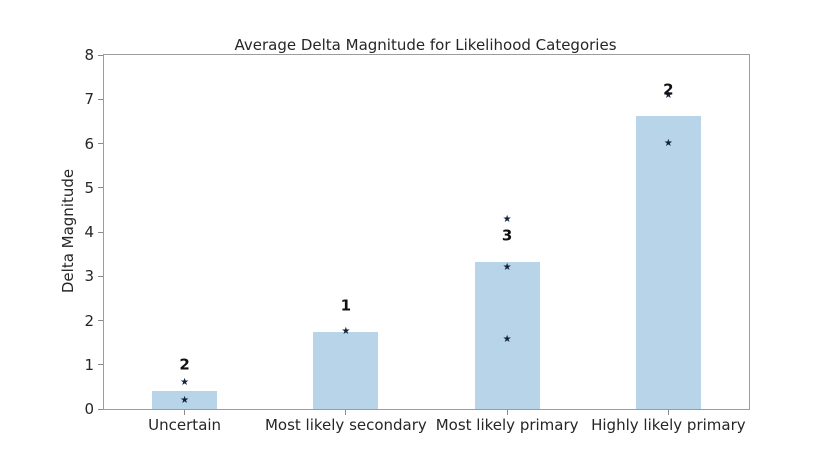 Image resolution: width=830 pixels, height=460 pixels. Describe the element at coordinates (507, 235) in the screenshot. I see `count-annotation: 3` at that location.